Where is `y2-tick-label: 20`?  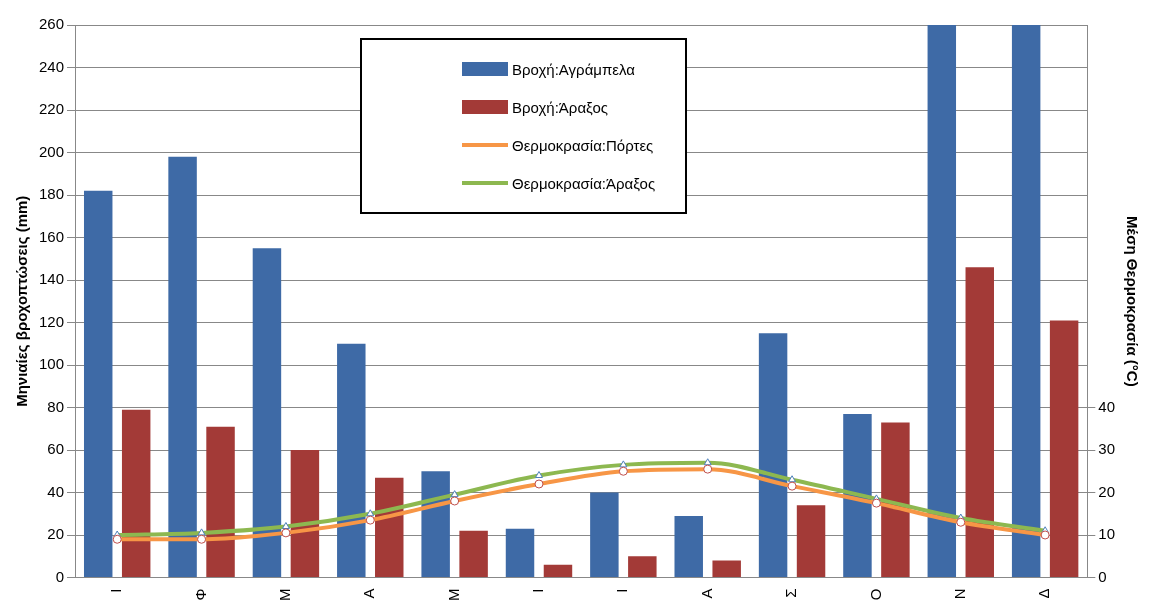 y2-tick-label: 20 is located at coordinates (1106, 491).